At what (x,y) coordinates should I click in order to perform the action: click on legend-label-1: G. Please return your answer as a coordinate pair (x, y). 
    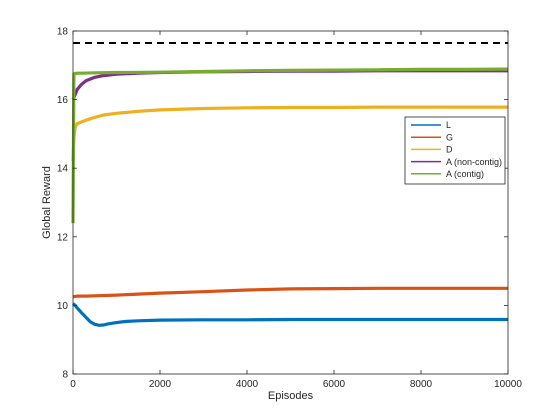
    Looking at the image, I should click on (449, 137).